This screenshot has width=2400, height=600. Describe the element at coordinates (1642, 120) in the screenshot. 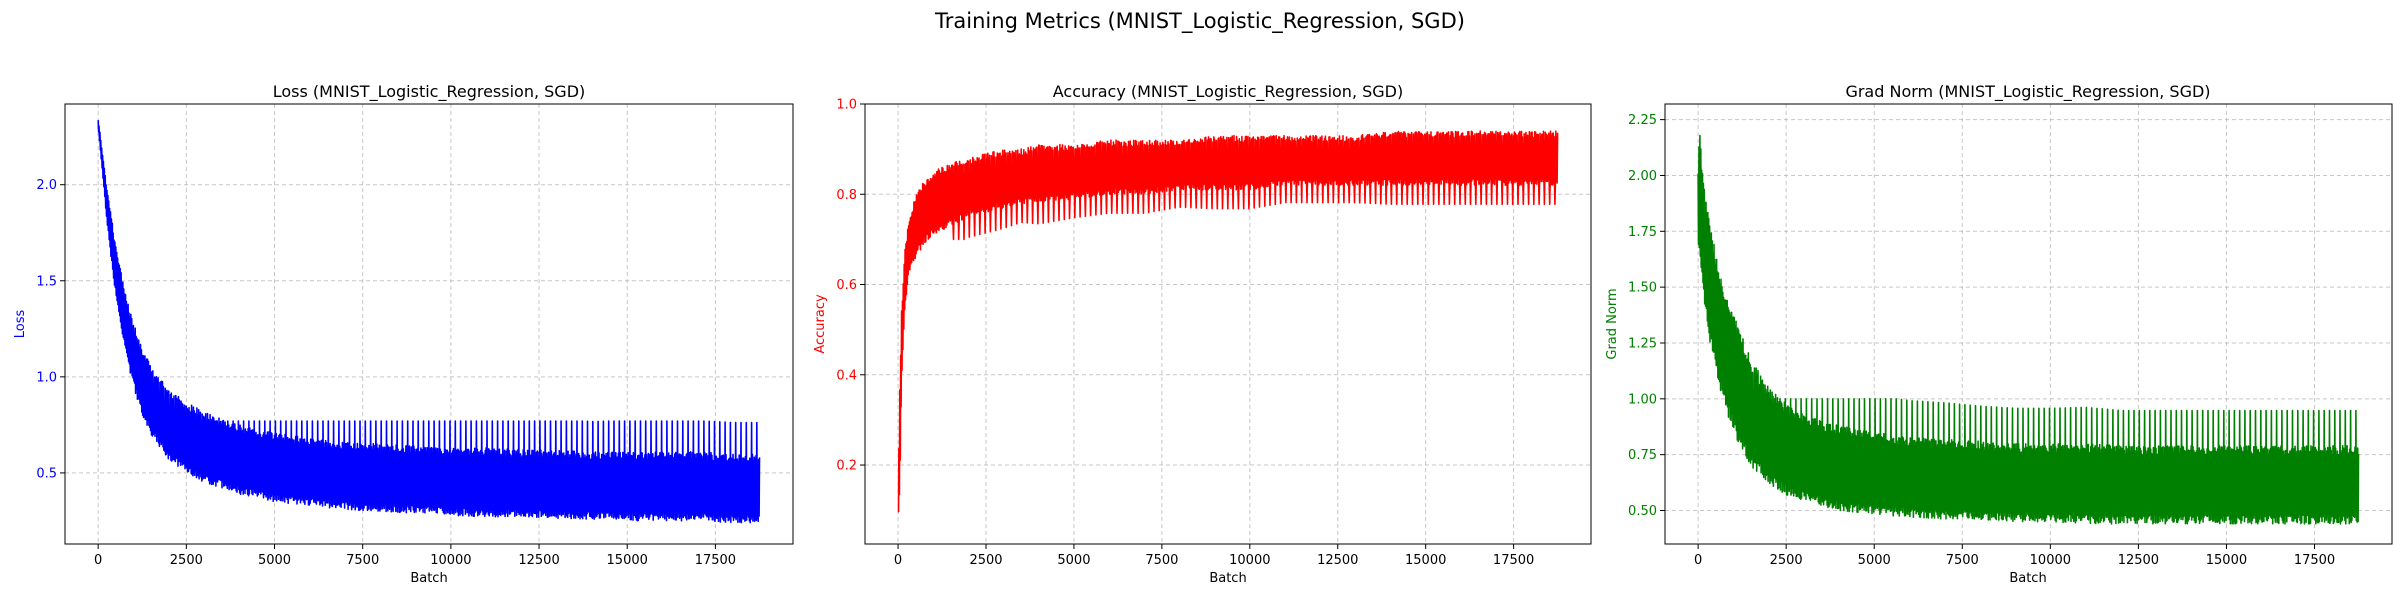

I see `gradnorm-y-tick-label: 2.25` at that location.